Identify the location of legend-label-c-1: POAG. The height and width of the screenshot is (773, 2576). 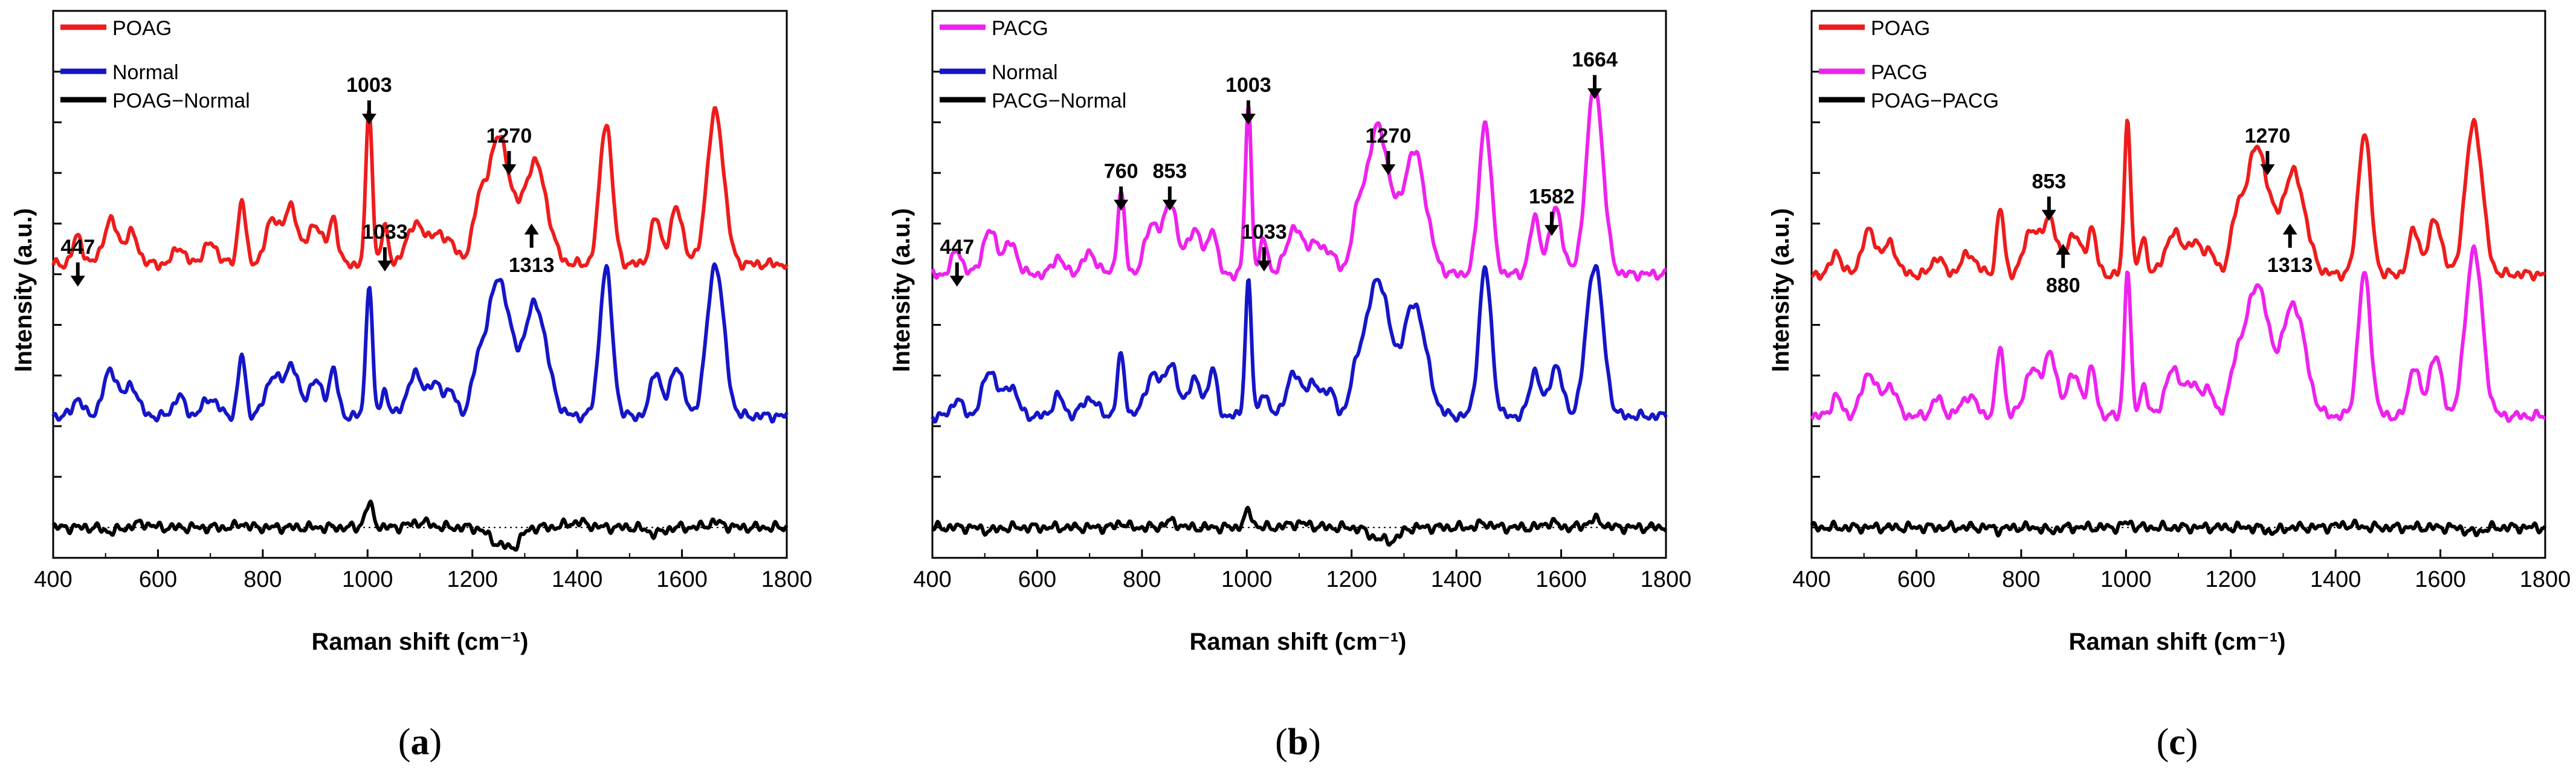
(1901, 28).